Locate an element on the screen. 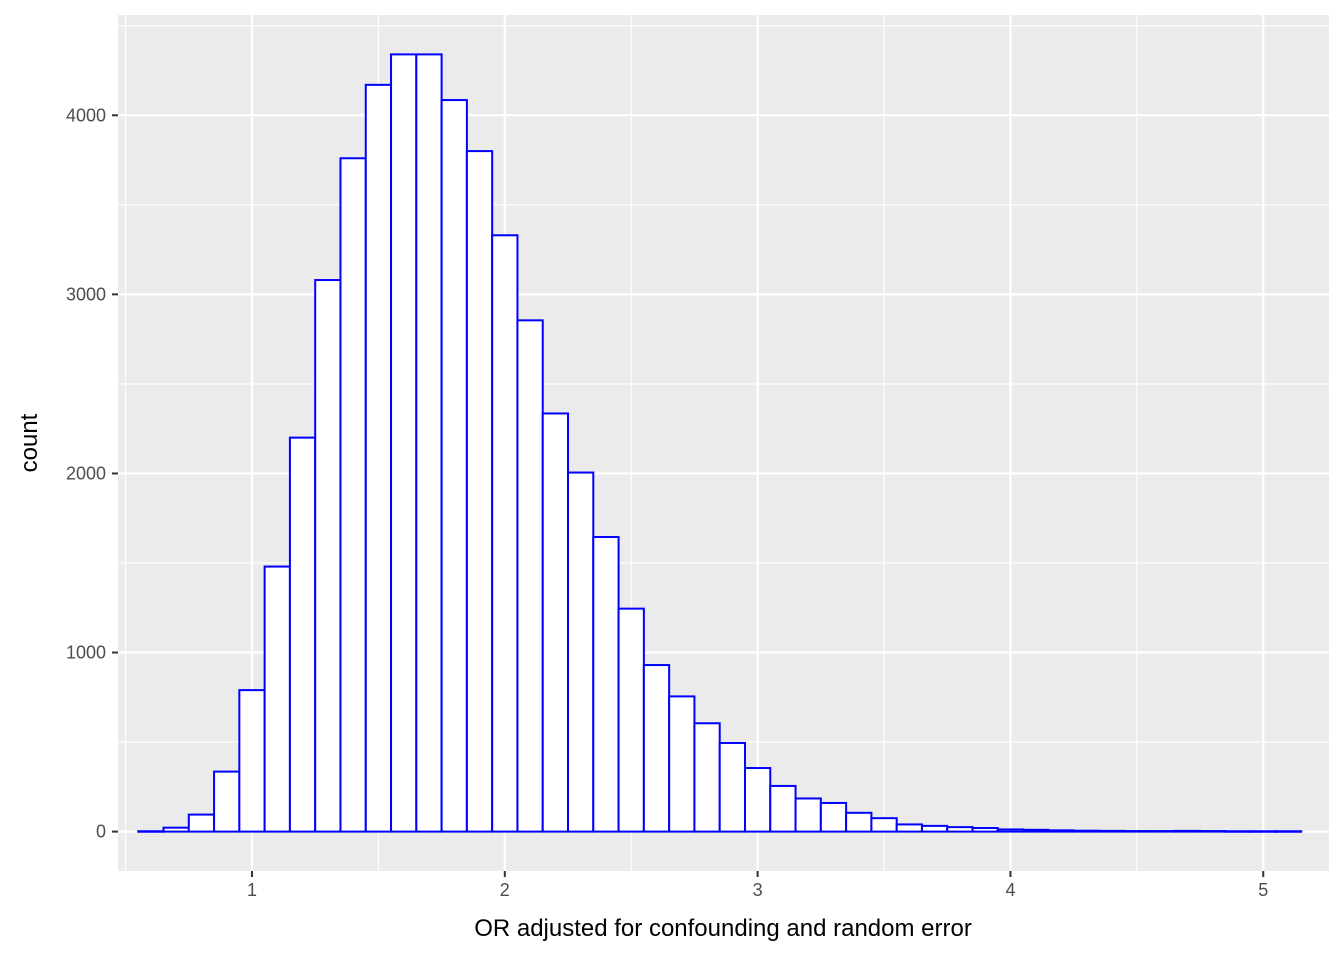 The width and height of the screenshot is (1344, 960). y-tick-label: 0 is located at coordinates (101, 832).